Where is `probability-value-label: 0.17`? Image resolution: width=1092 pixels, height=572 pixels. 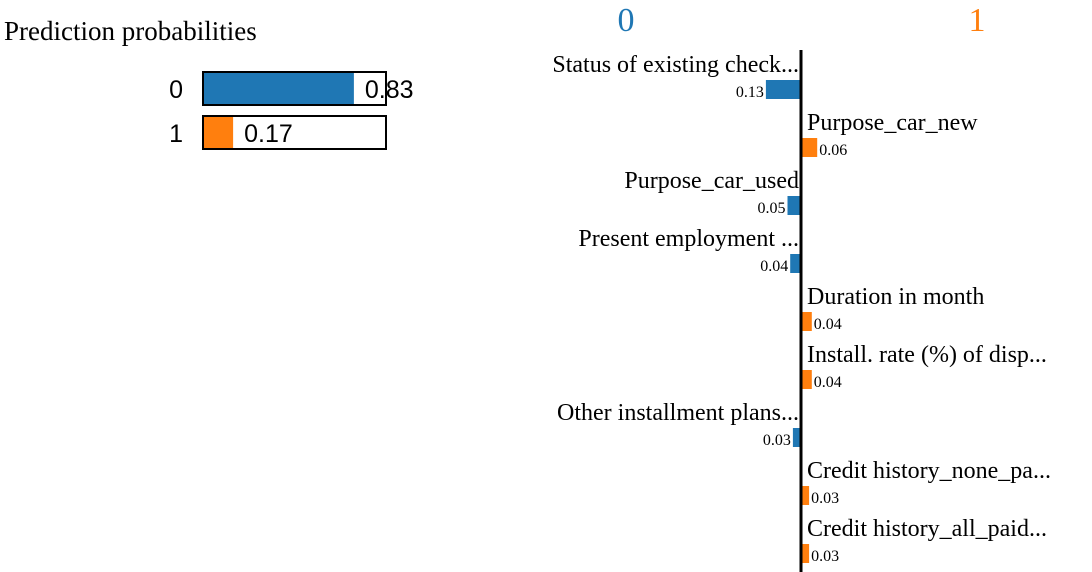 probability-value-label: 0.17 is located at coordinates (268, 134).